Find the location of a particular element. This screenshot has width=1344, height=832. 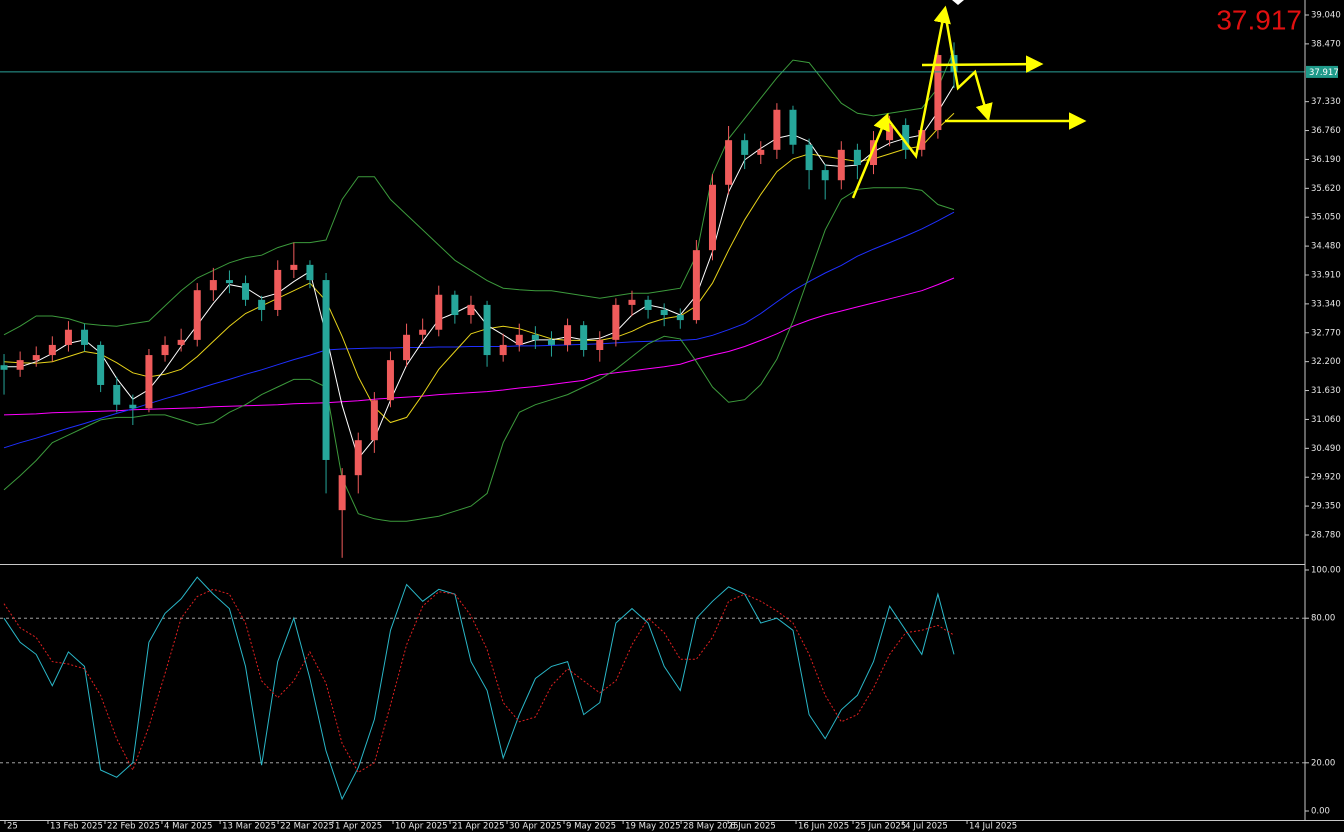

y-tick-label: 20.00 is located at coordinates (1323, 763).